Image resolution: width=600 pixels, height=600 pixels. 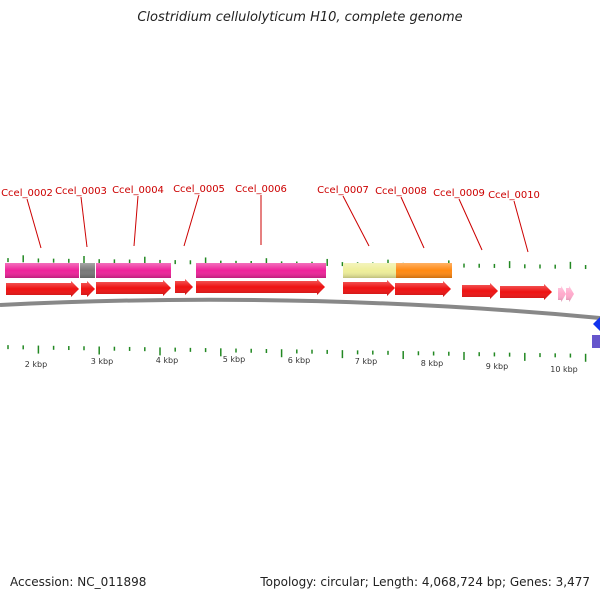 What do you see at coordinates (596, 324) in the screenshot?
I see `edge-feature-blue` at bounding box center [596, 324].